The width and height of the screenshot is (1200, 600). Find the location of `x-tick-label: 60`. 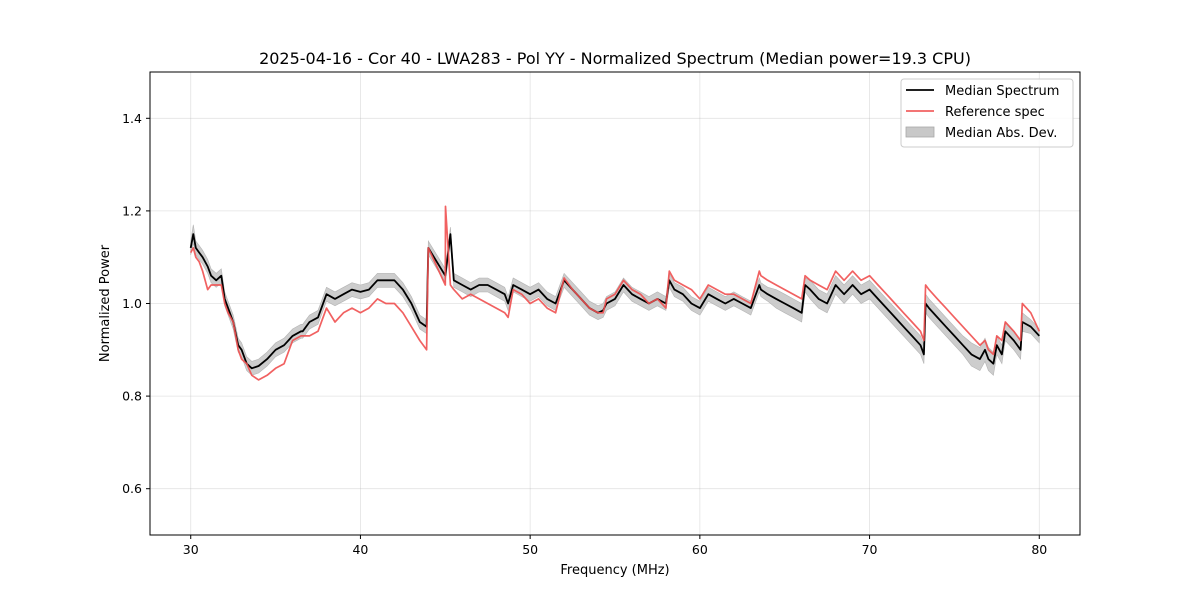

x-tick-label: 60 is located at coordinates (700, 549).